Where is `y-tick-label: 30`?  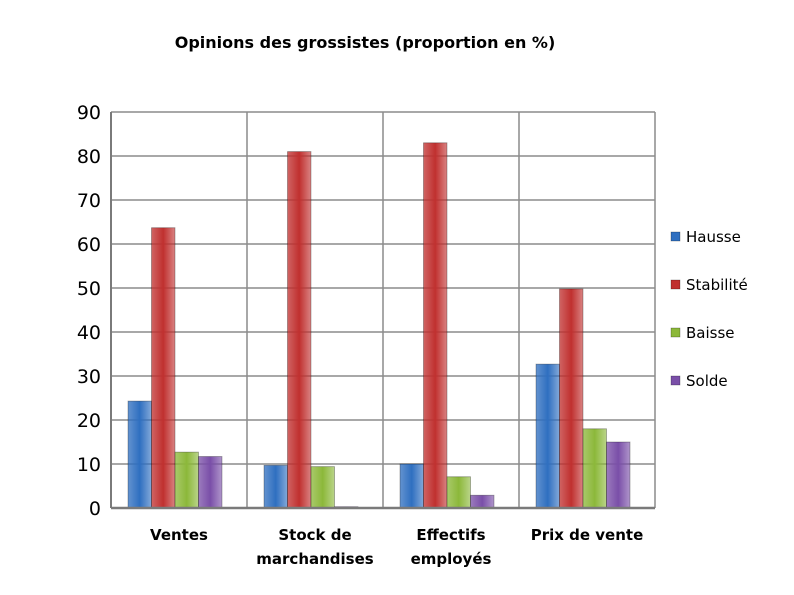 y-tick-label: 30 is located at coordinates (89, 377).